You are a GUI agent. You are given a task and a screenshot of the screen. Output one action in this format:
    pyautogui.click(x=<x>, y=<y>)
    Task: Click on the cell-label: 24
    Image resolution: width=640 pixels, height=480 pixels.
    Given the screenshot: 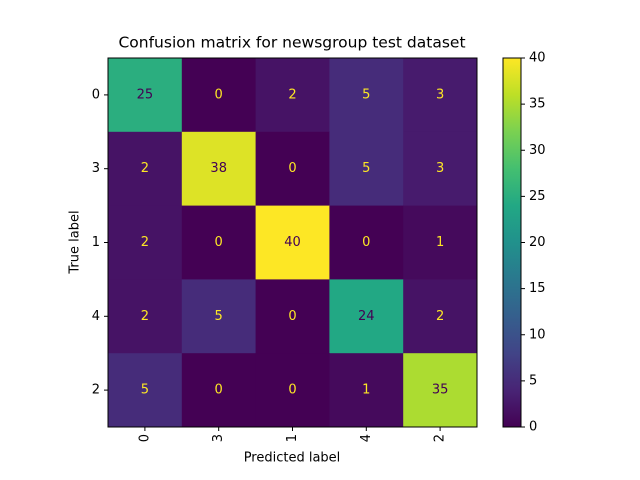 What is the action you would take?
    pyautogui.click(x=366, y=316)
    